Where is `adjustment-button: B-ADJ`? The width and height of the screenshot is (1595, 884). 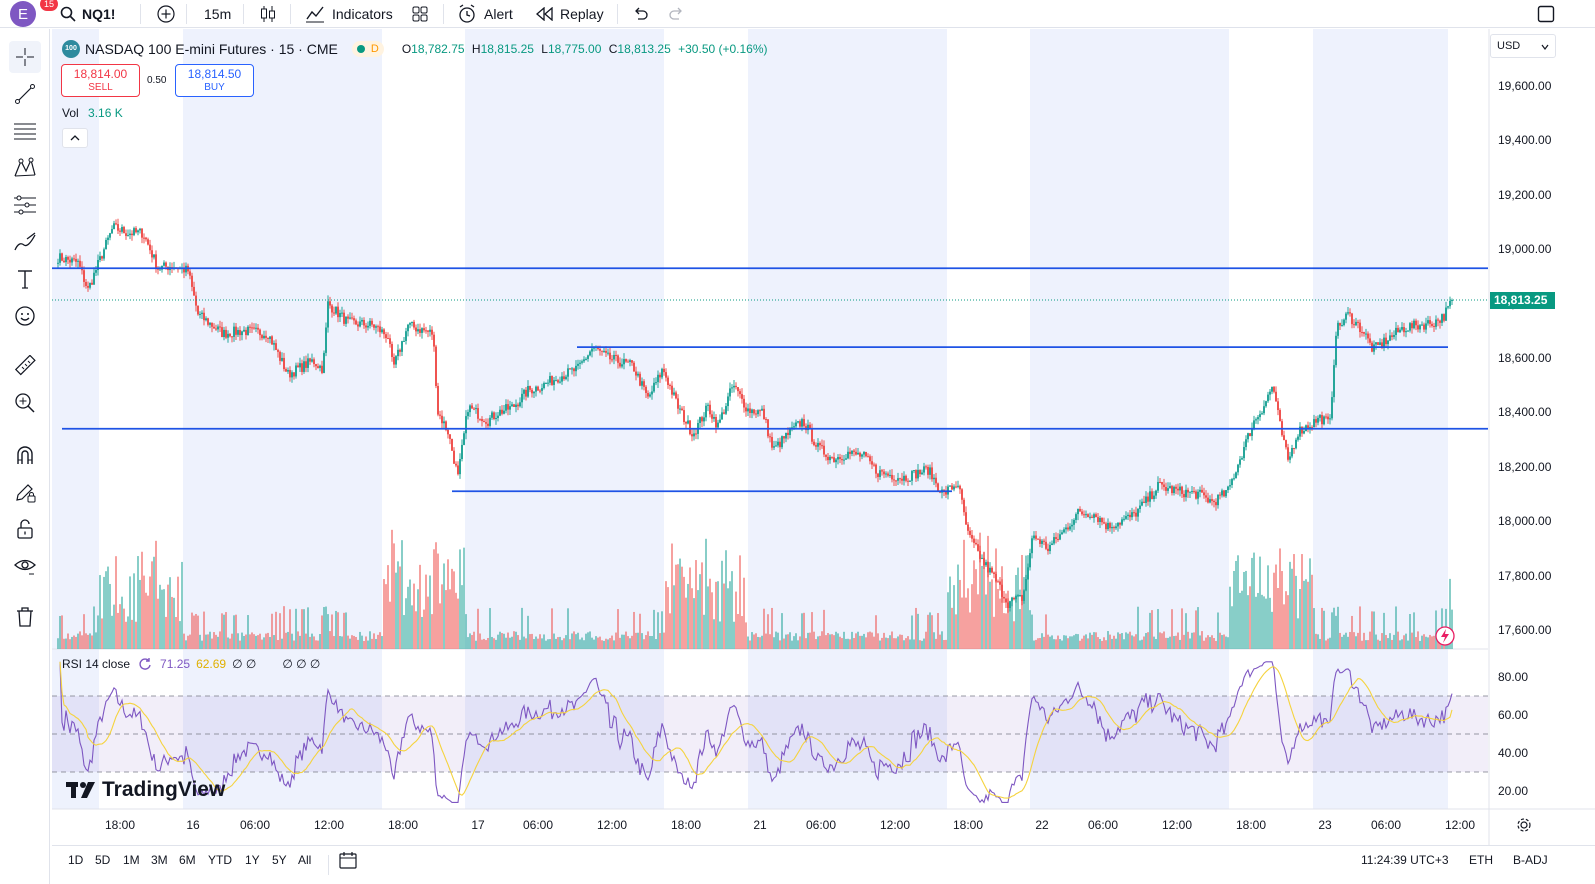
adjustment-button: B-ADJ is located at coordinates (1530, 860).